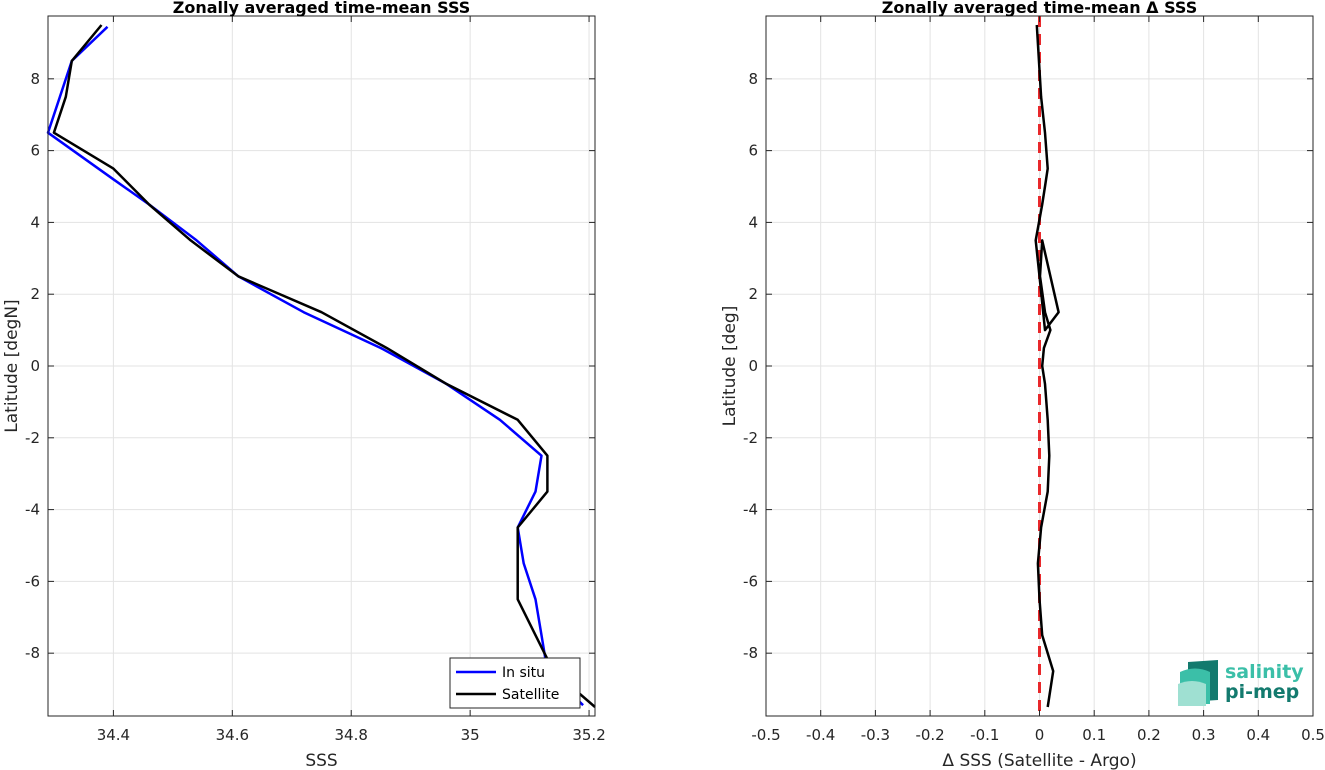  Describe the element at coordinates (232, 735) in the screenshot. I see `left-xtick-label-1: 34.6` at that location.